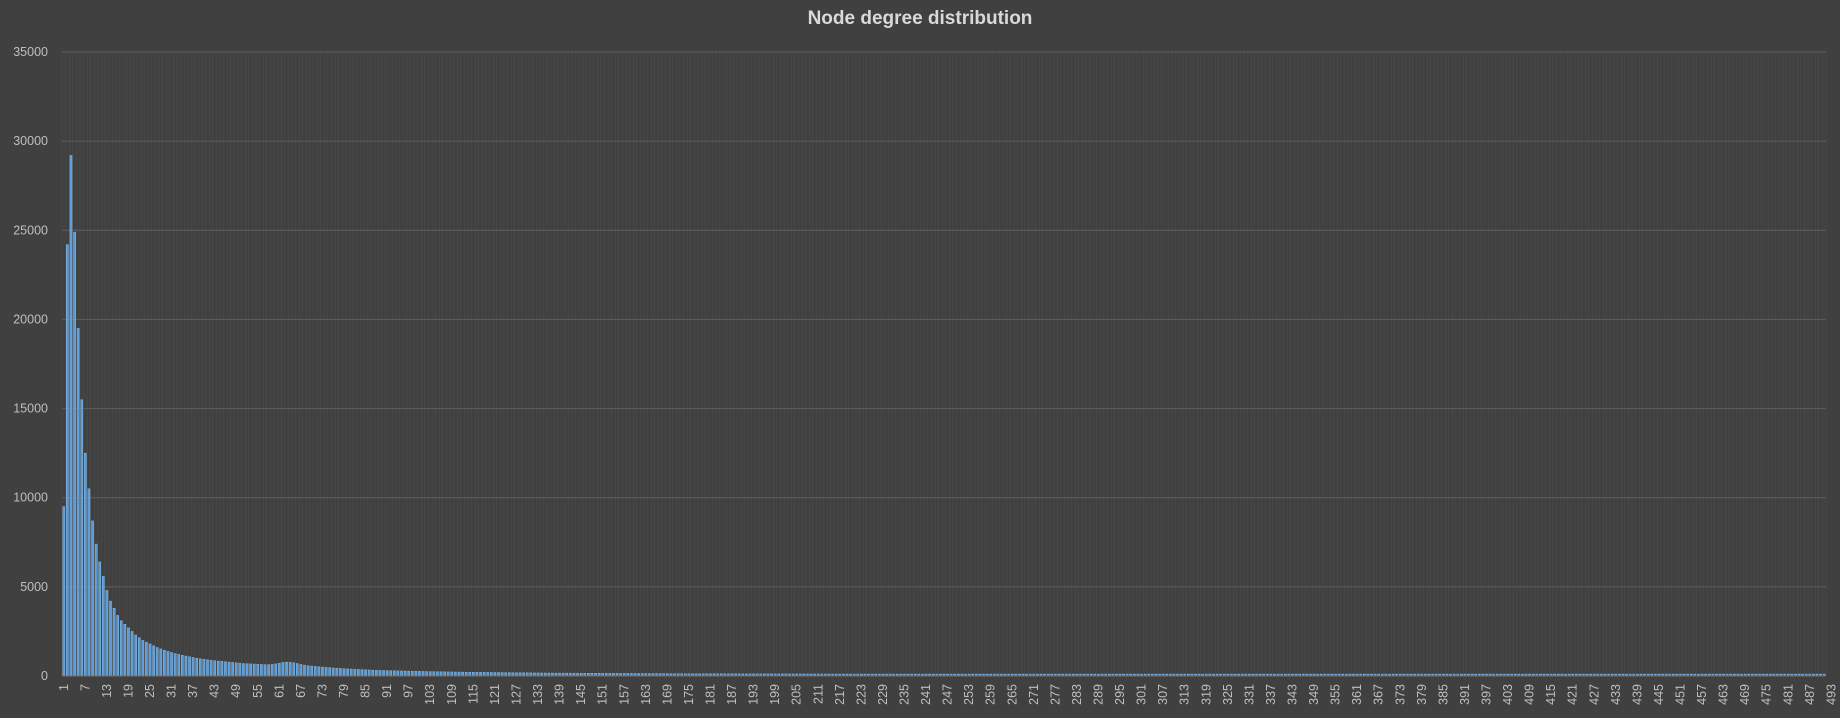 The width and height of the screenshot is (1840, 718). Describe the element at coordinates (1788, 694) in the screenshot. I see `x-tick-label: 481` at that location.